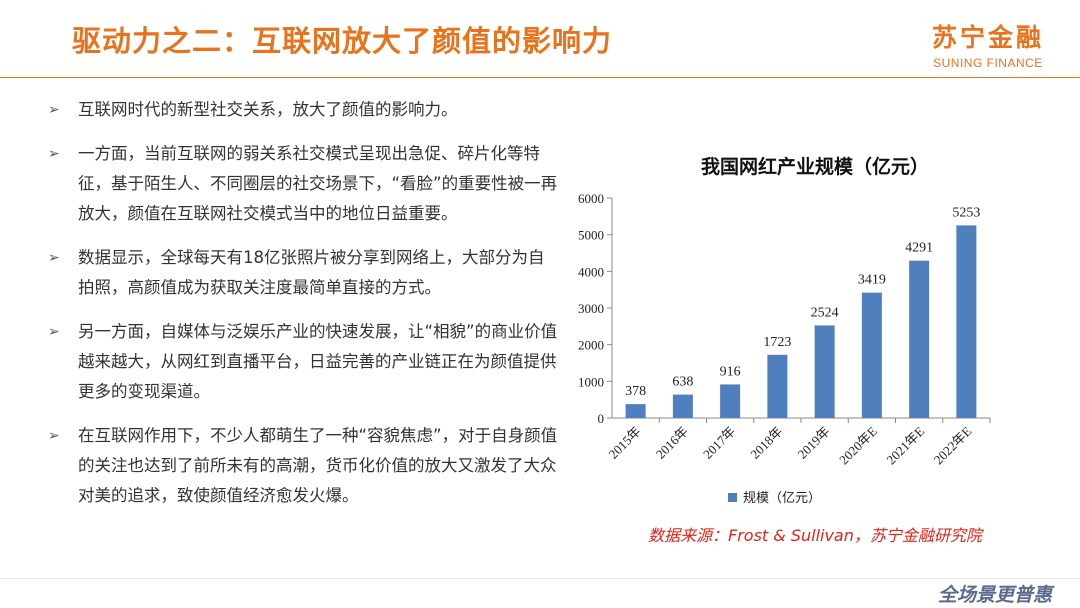  What do you see at coordinates (988, 63) in the screenshot?
I see `logo-en: SUNING FINANCE` at bounding box center [988, 63].